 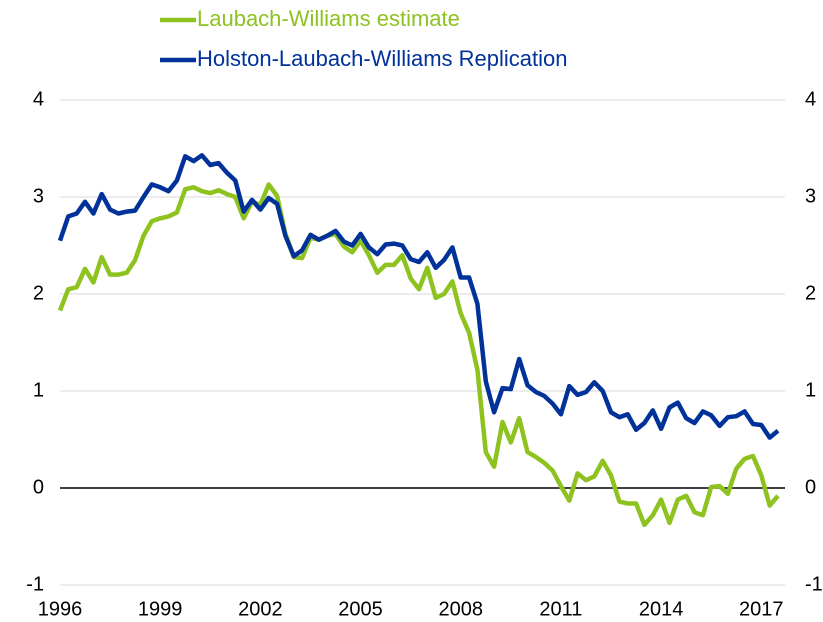 What do you see at coordinates (761, 609) in the screenshot?
I see `x-tick-label: 2017` at bounding box center [761, 609].